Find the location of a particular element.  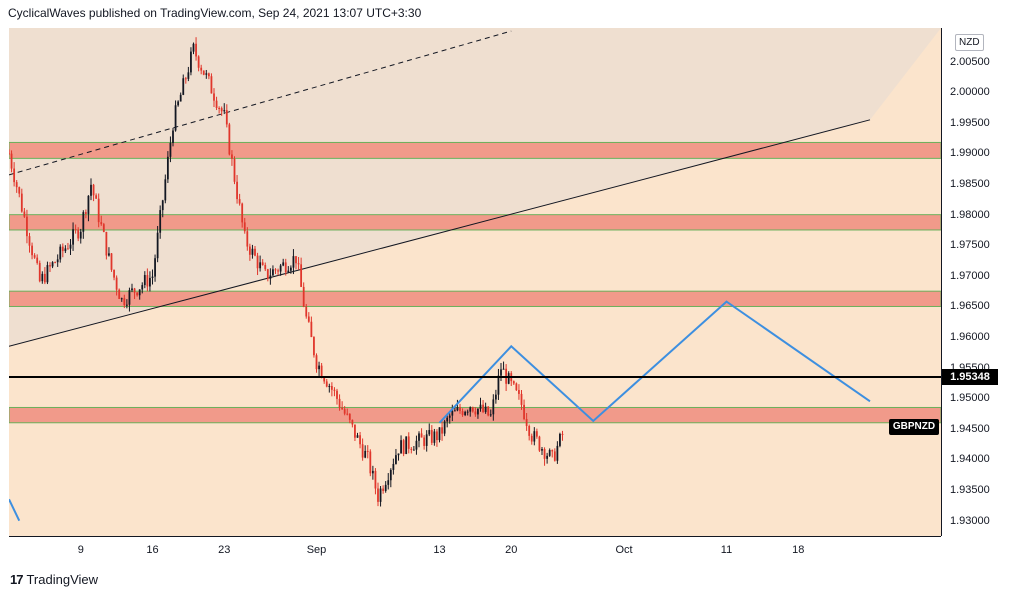

price-tick-9: 1.96000 is located at coordinates (970, 337).